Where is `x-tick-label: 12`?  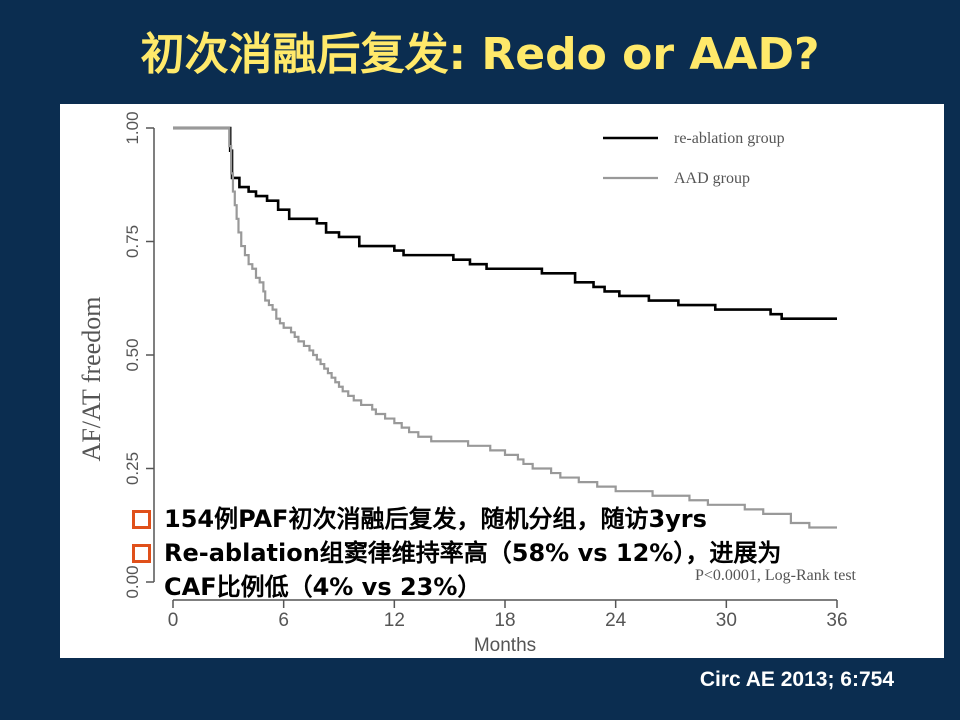
x-tick-label: 12 is located at coordinates (394, 620).